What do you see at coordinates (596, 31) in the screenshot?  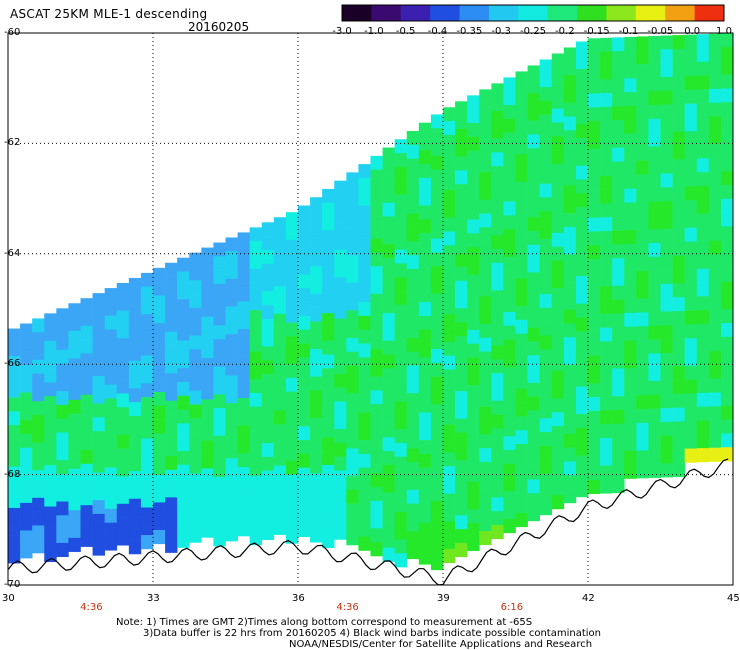 I see `colorbar-tick-label: -0.15` at bounding box center [596, 31].